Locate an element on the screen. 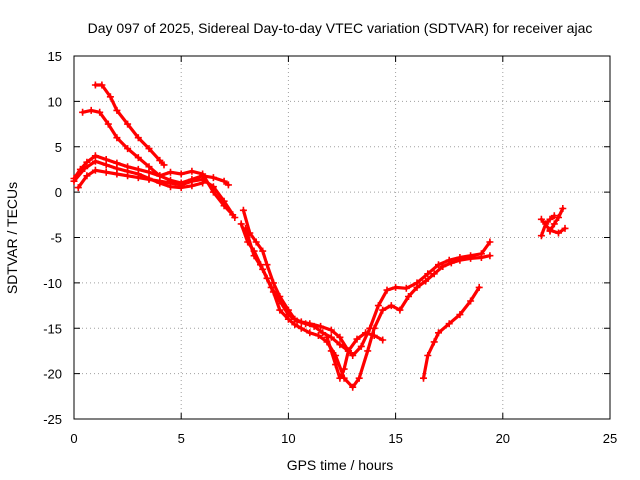 This screenshot has height=480, width=640. x-axis-label: GPS time / hours is located at coordinates (340, 465).